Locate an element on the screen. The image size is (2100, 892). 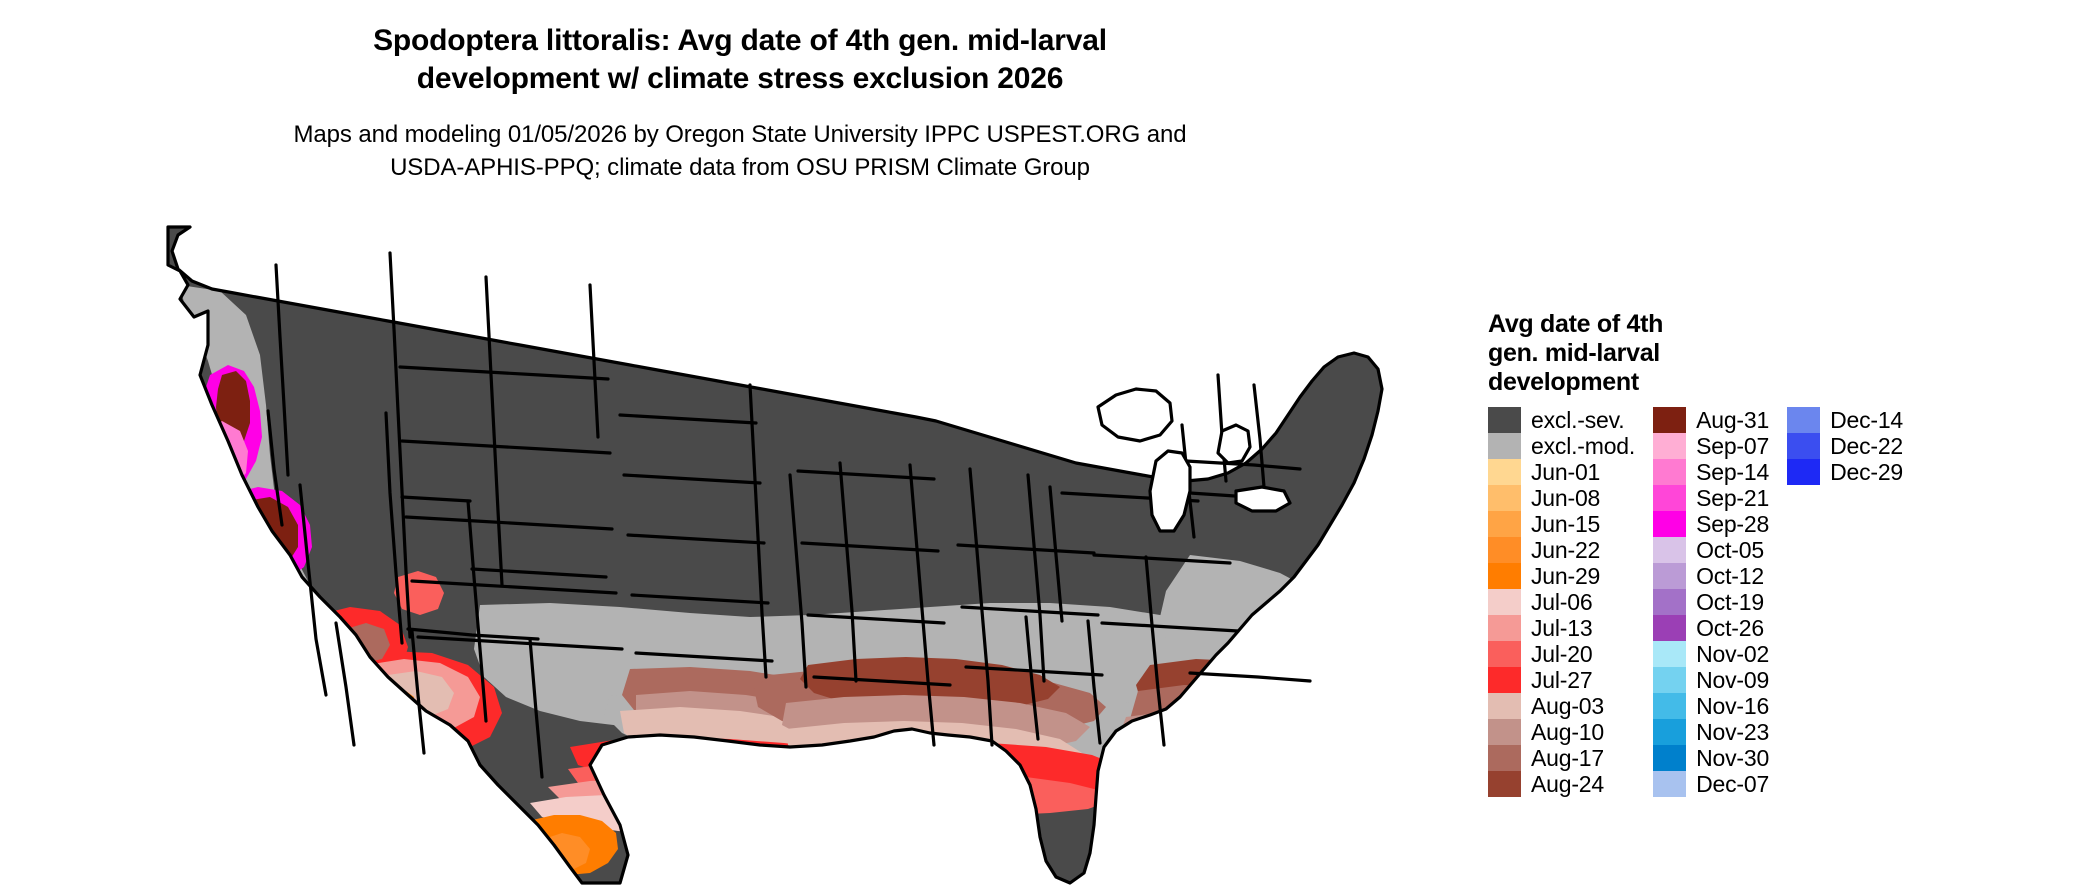
legend-label: Dec-07 is located at coordinates (1733, 784).